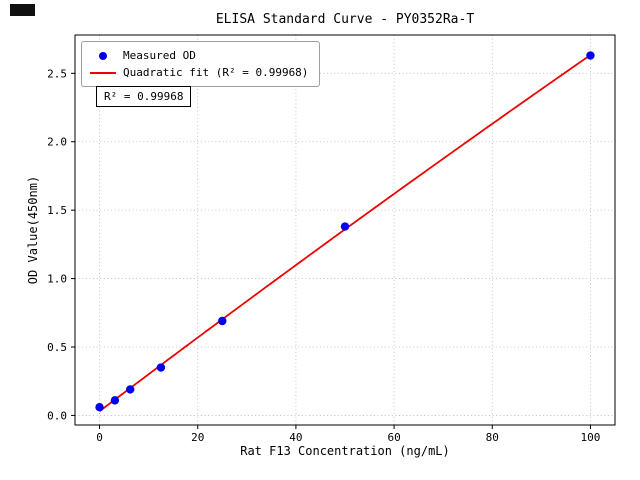 The height and width of the screenshot is (480, 640). Describe the element at coordinates (492, 437) in the screenshot. I see `x-tick-label: 80` at that location.